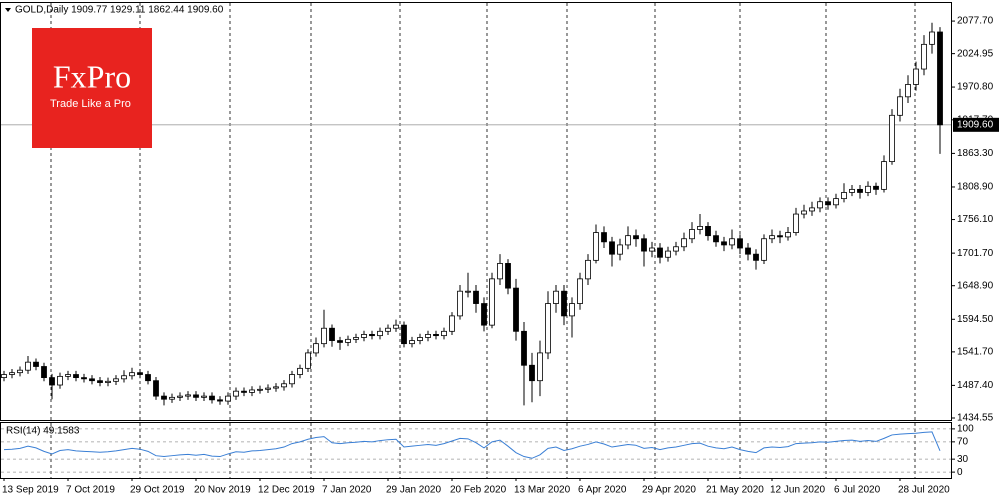  I want to click on y-tick-label: 1756.10, so click(975, 219).